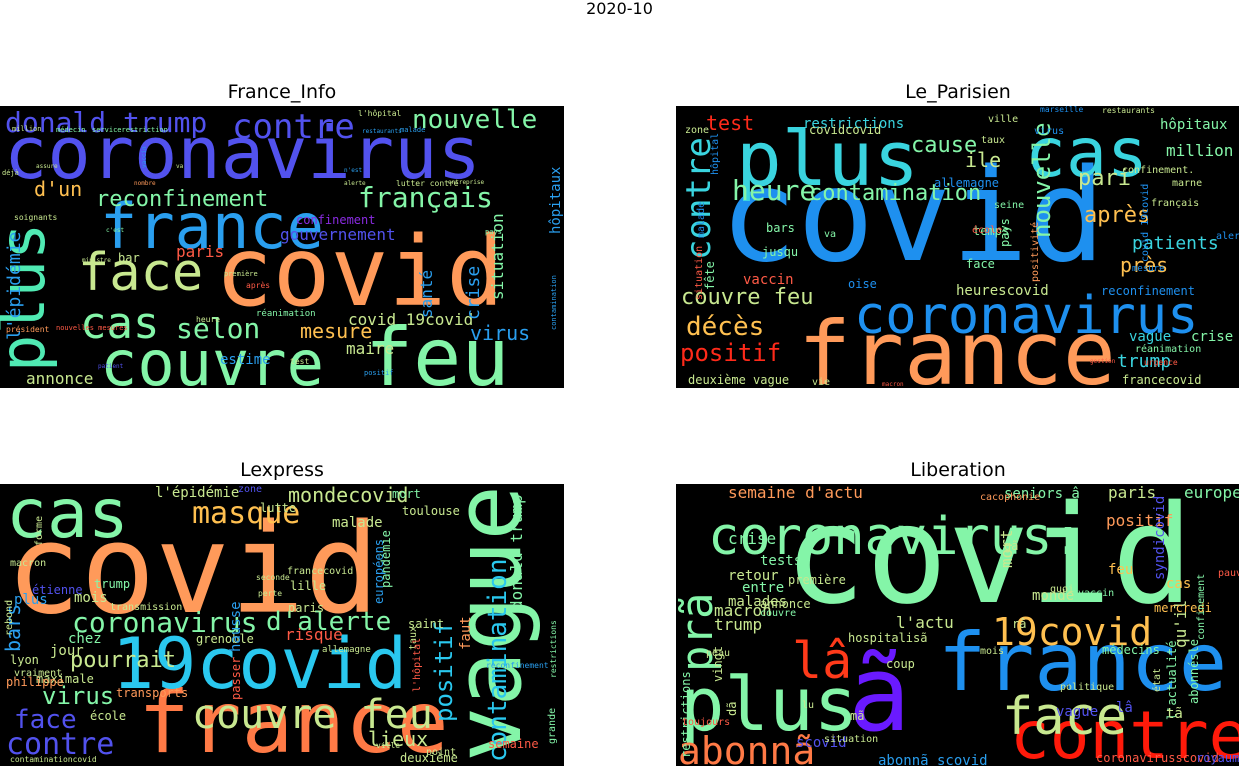 This screenshot has height=766, width=1239. What do you see at coordinates (746, 747) in the screenshot?
I see `word: abonnã` at bounding box center [746, 747].